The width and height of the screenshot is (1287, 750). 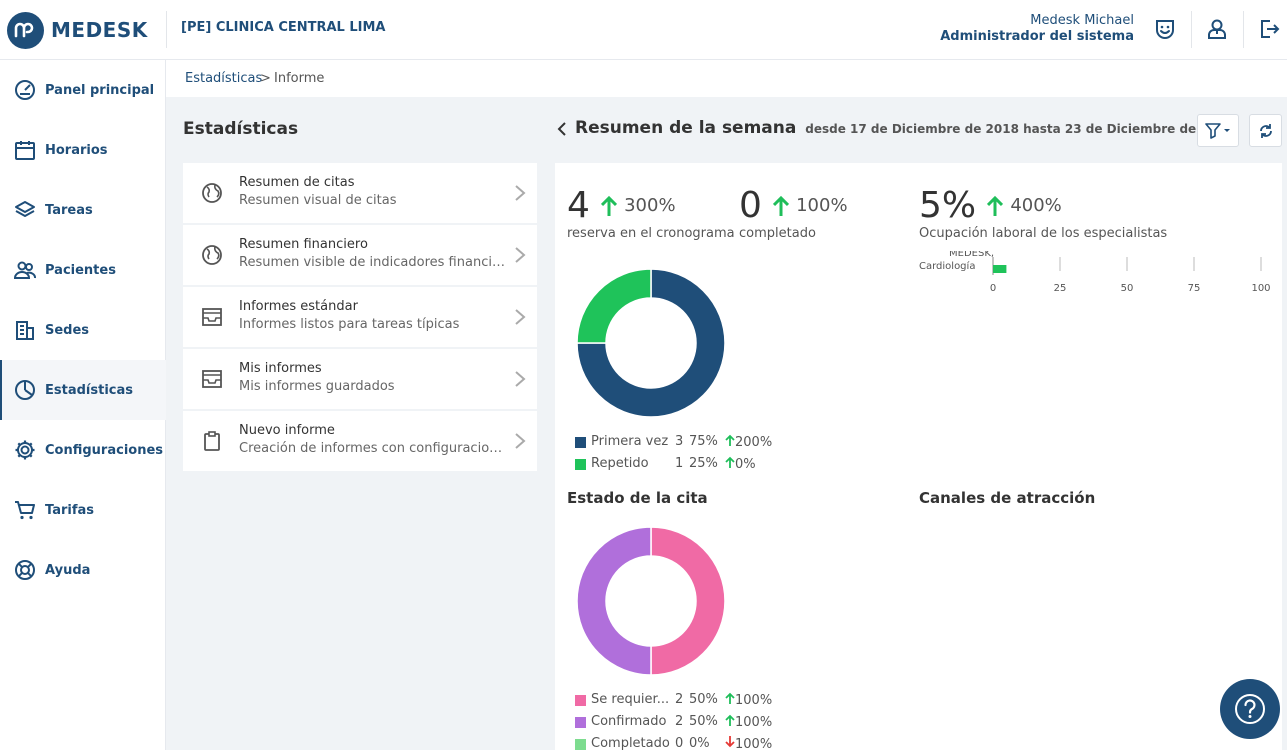 I want to click on kpi-change: 100%, so click(x=822, y=205).